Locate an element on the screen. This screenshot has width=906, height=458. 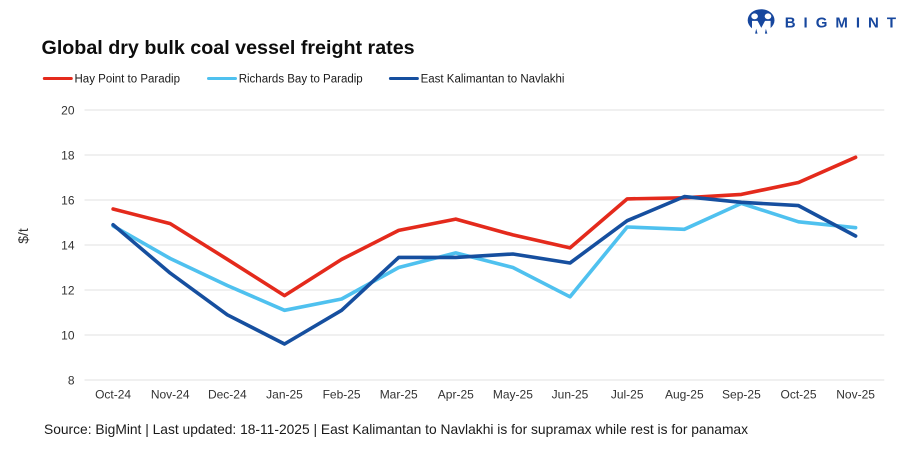
svg-text: $/t is located at coordinates (23, 236).